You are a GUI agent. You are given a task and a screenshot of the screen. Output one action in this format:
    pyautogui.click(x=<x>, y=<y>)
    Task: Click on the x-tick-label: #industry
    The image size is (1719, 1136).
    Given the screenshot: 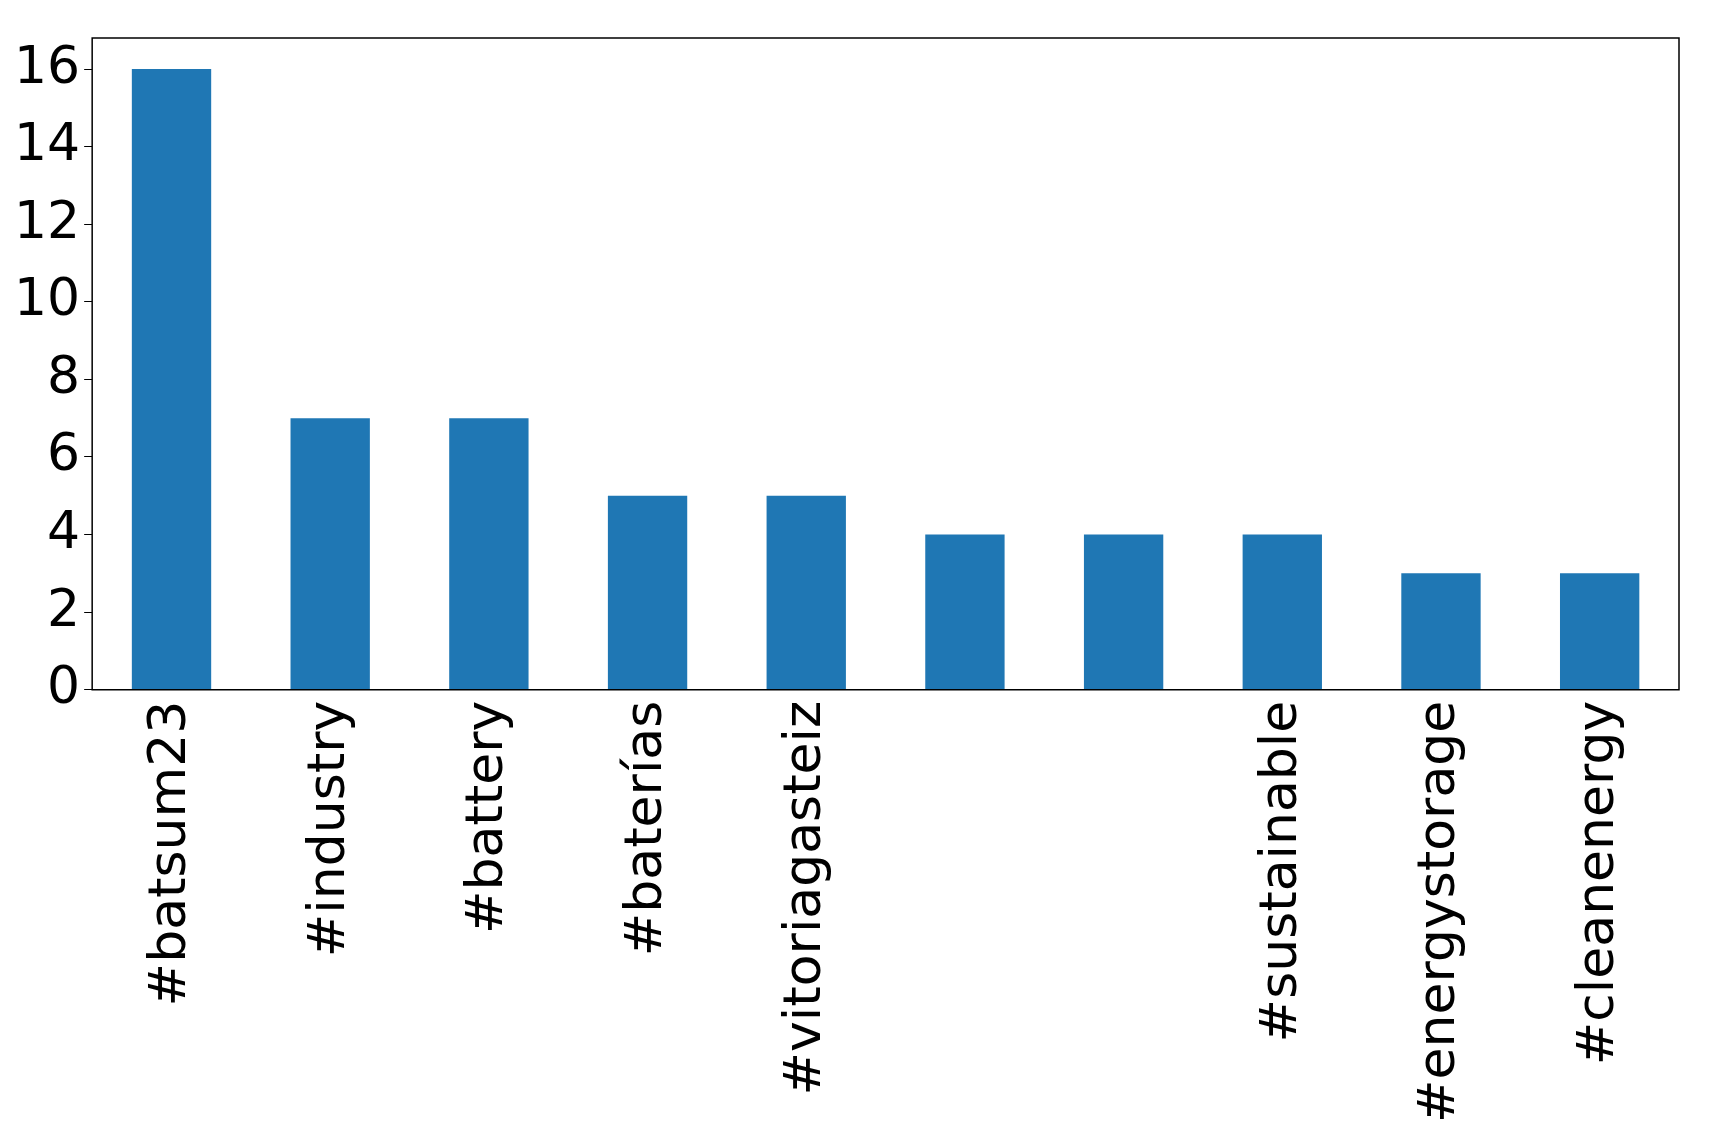 What is the action you would take?
    pyautogui.click(x=325, y=829)
    